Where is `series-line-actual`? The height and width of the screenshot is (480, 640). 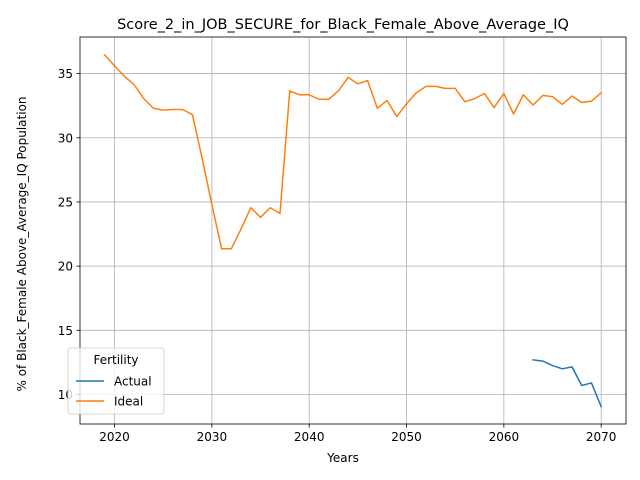
series-line-actual is located at coordinates (567, 383).